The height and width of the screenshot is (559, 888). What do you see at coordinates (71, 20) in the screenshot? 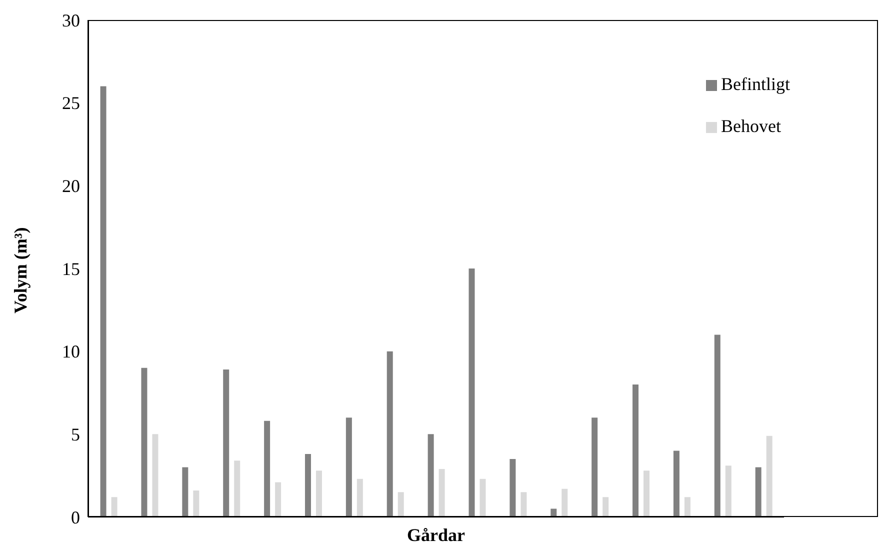
I see `y-tick-label: 30` at bounding box center [71, 20].